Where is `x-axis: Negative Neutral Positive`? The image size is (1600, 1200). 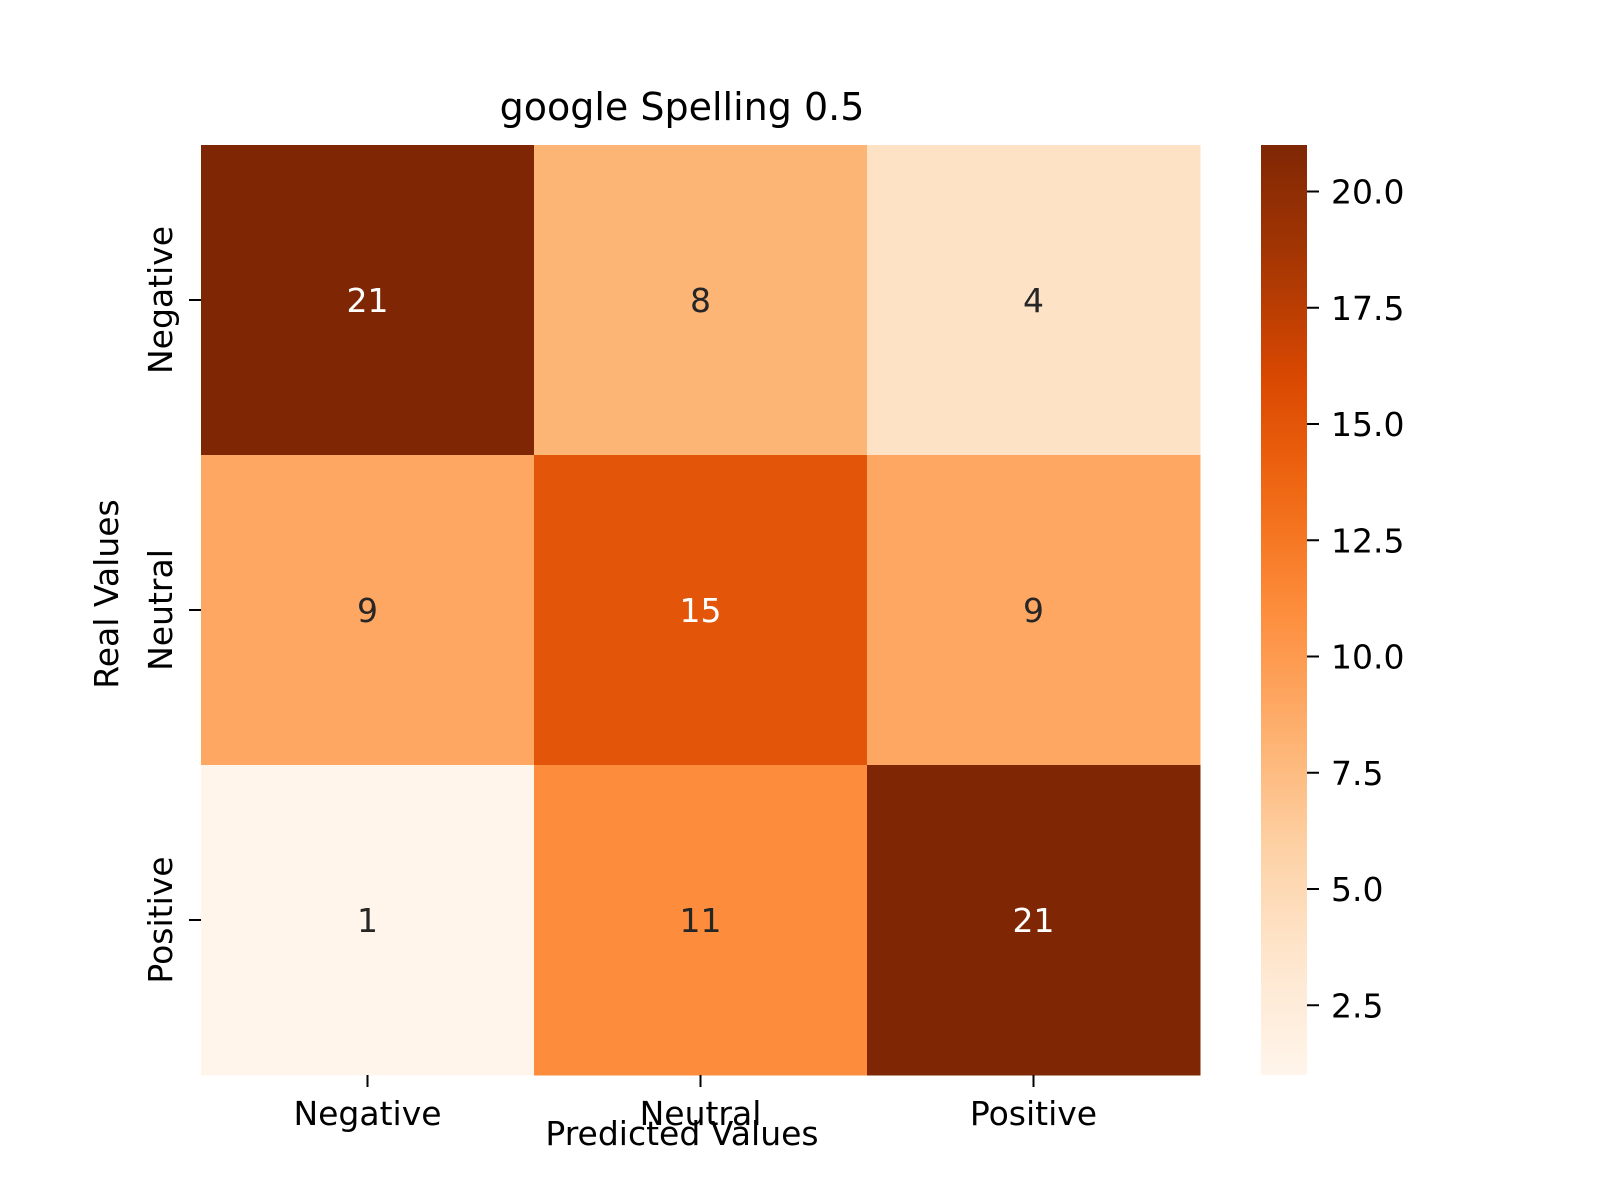 x-axis: Negative Neutral Positive is located at coordinates (695, 1104).